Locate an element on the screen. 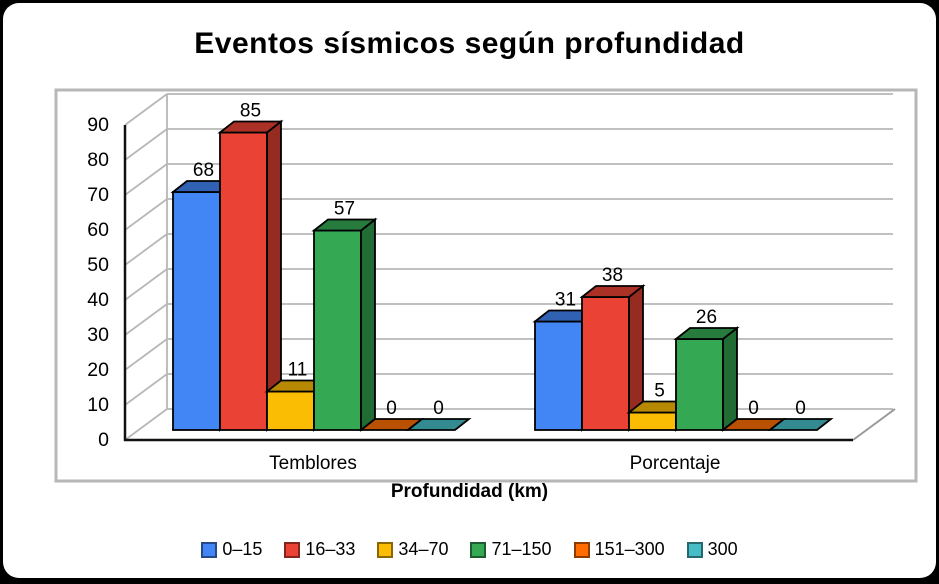  legend-item: 71–150 is located at coordinates (511, 549).